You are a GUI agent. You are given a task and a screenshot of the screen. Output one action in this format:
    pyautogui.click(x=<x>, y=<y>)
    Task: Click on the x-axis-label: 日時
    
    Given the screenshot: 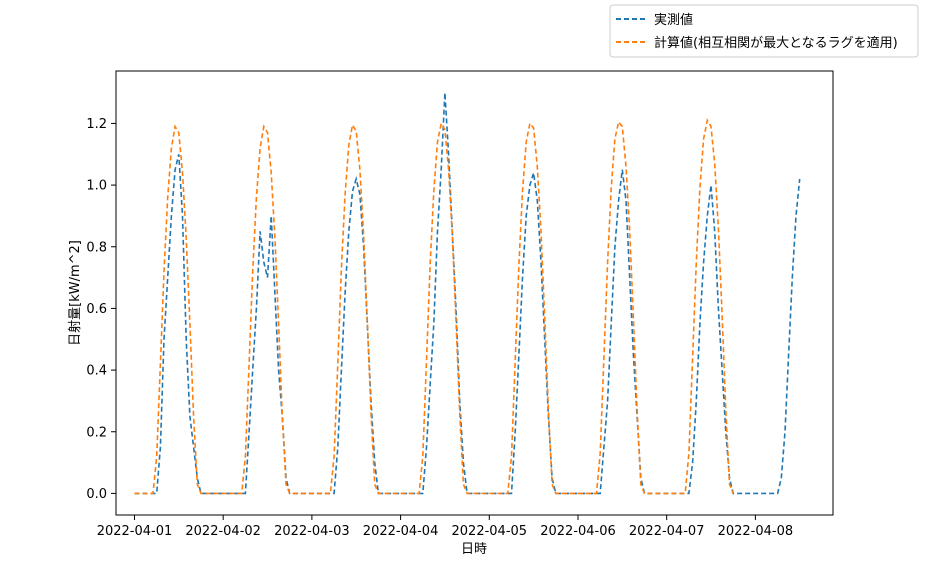 What is the action you would take?
    pyautogui.click(x=474, y=549)
    